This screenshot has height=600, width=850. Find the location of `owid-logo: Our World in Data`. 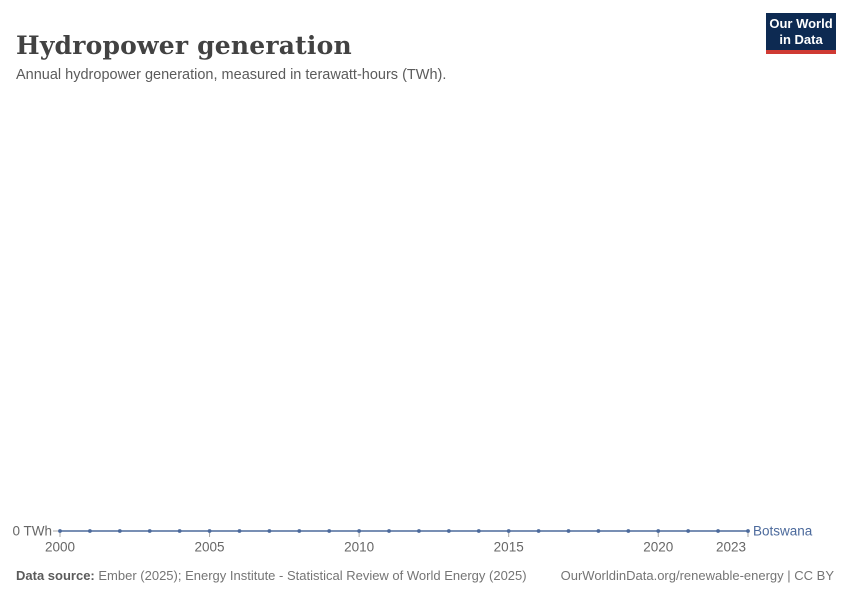

owid-logo: Our World in Data is located at coordinates (801, 33).